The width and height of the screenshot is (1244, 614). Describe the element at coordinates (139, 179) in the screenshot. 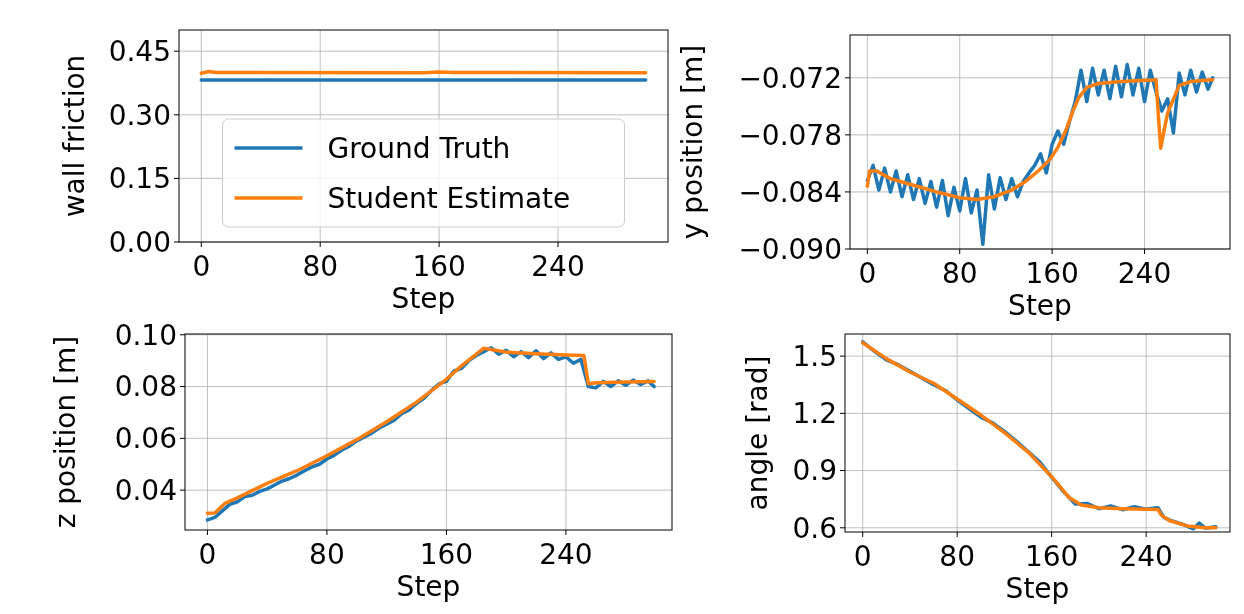

I see `y-tick-label: 0.15` at that location.